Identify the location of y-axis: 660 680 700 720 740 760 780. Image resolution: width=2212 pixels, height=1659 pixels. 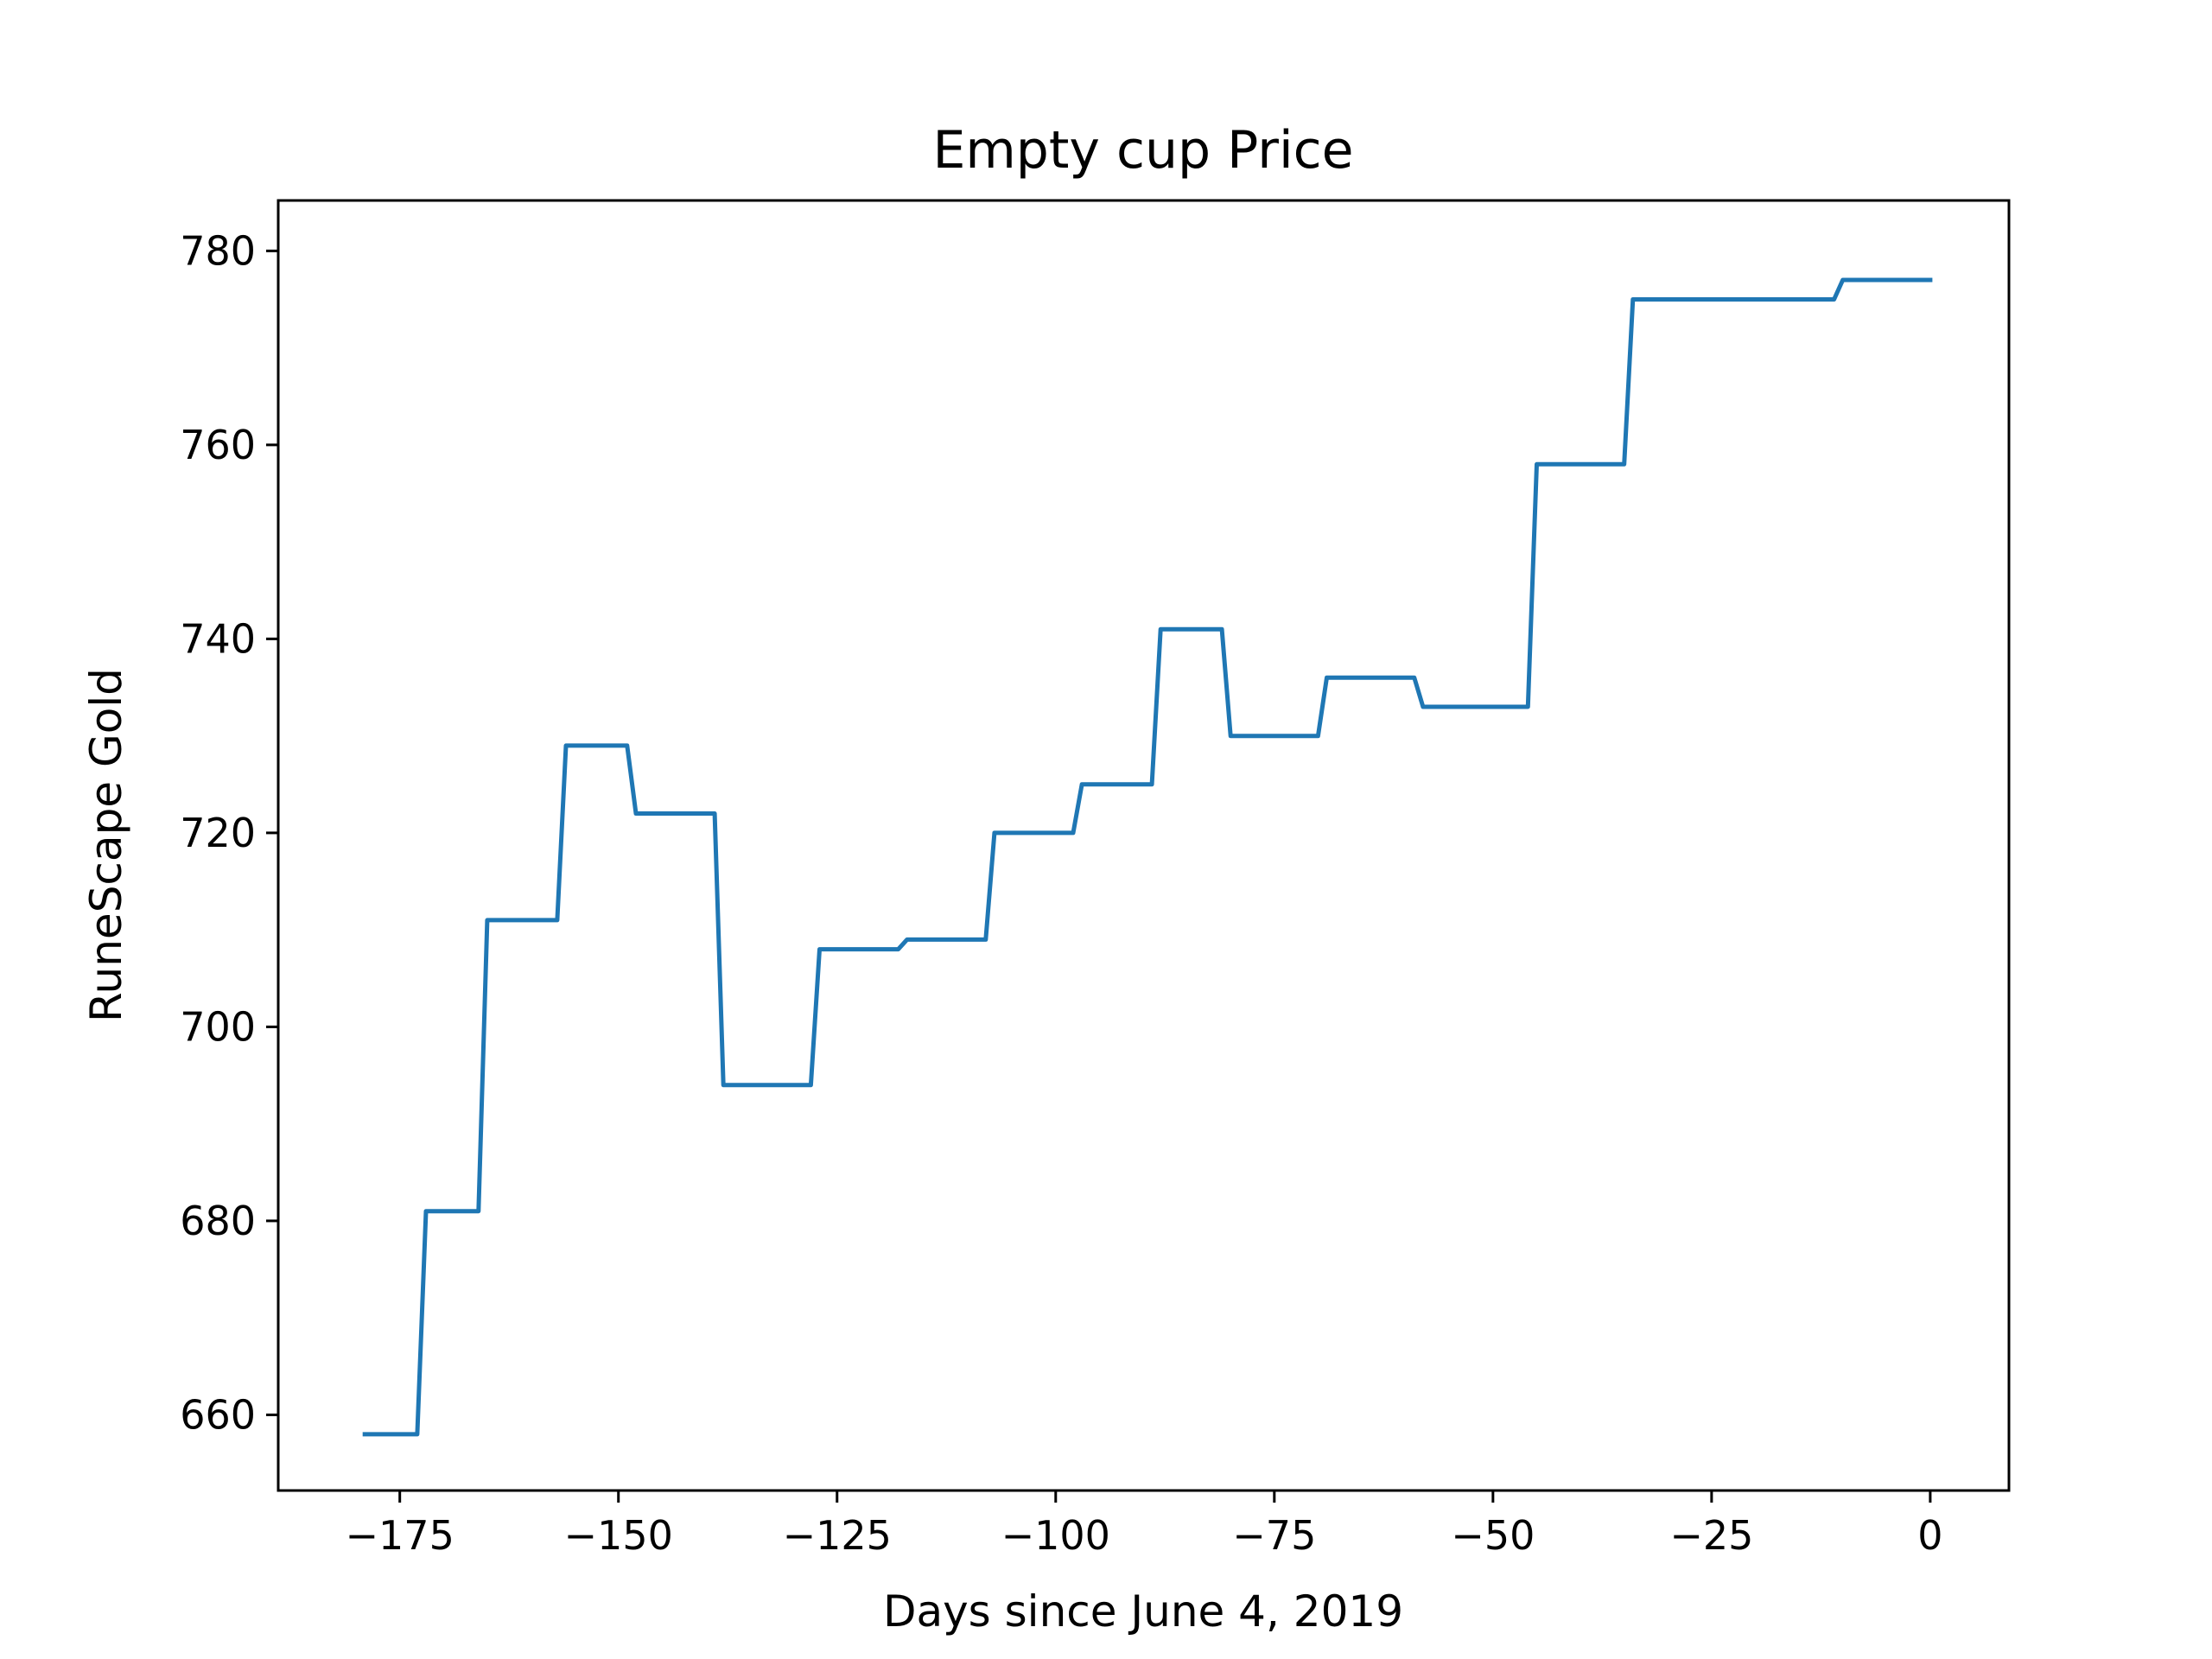
(229, 832).